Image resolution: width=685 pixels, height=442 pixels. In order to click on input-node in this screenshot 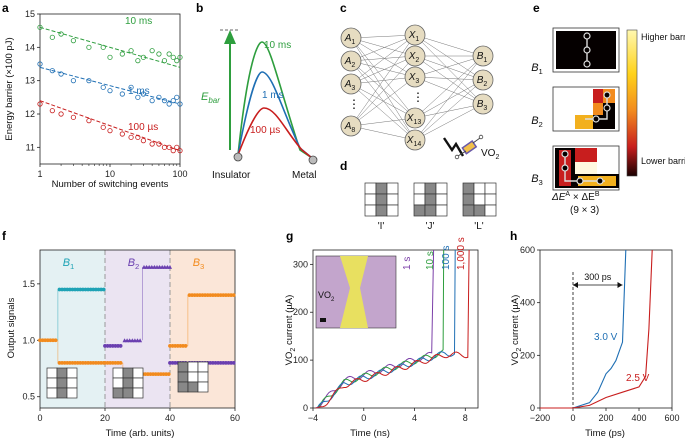, I will do `click(351, 61)`.